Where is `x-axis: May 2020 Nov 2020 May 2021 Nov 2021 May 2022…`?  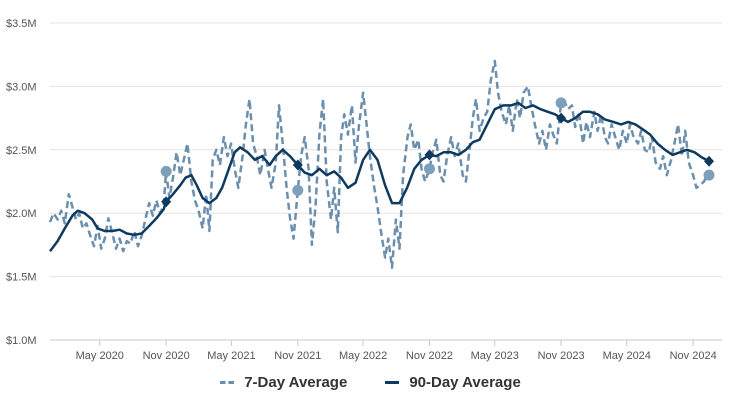 x-axis: May 2020 Nov 2020 May 2021 Nov 2021 May 2022… is located at coordinates (396, 351).